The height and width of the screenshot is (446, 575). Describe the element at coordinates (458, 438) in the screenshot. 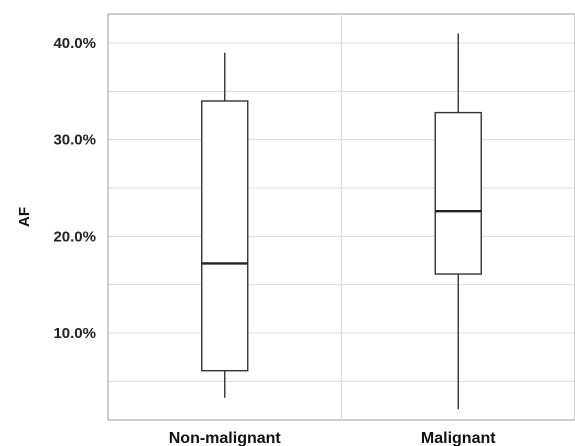

I see `x-category-label: Malignant` at that location.